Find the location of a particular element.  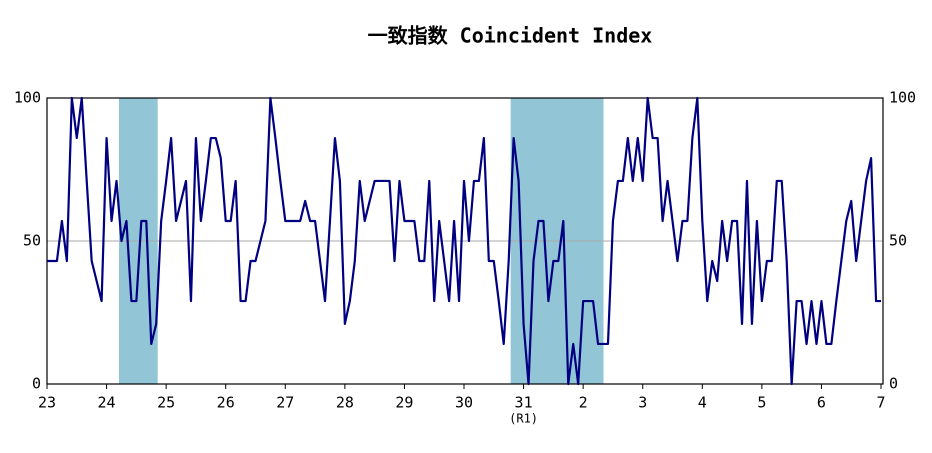

era-annotation: (R1) is located at coordinates (523, 419).